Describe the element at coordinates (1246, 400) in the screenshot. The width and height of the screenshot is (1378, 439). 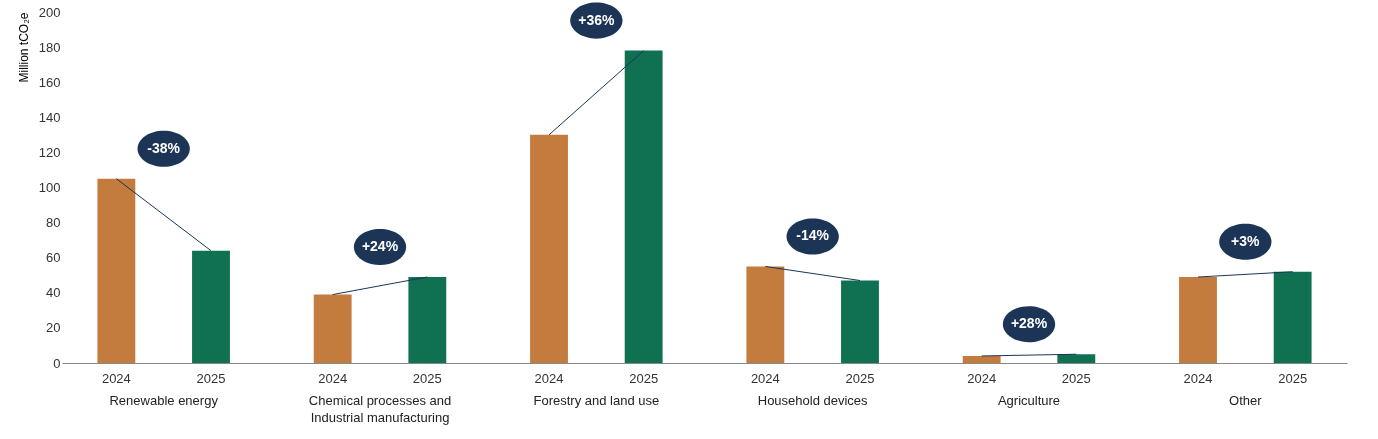
I see `x-tick-label: Other` at that location.